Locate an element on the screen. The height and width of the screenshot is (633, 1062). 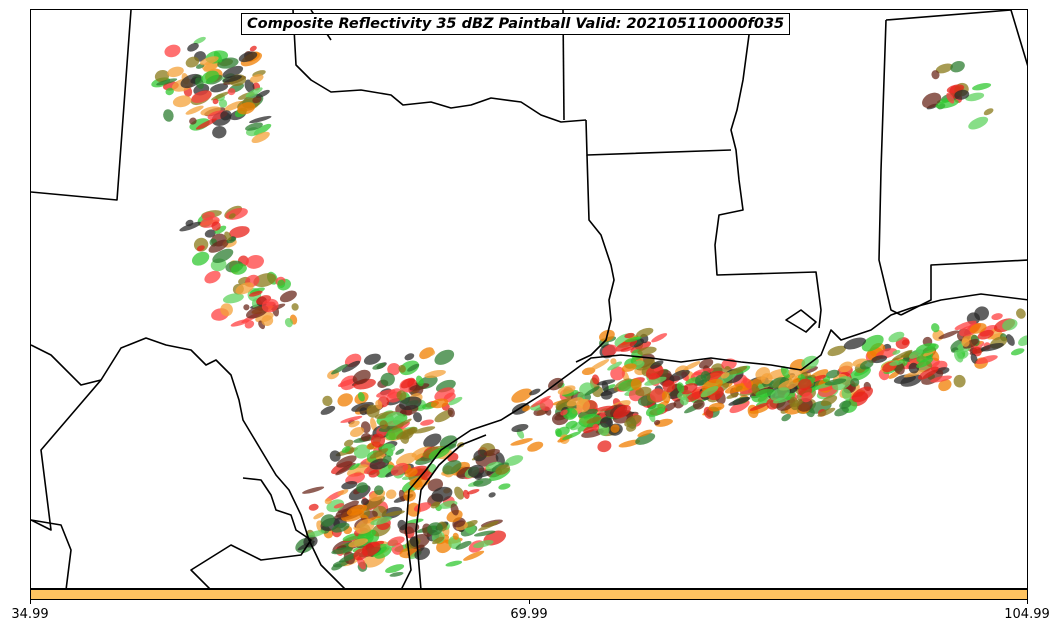
border-nm-tx is located at coordinates (81, 105).